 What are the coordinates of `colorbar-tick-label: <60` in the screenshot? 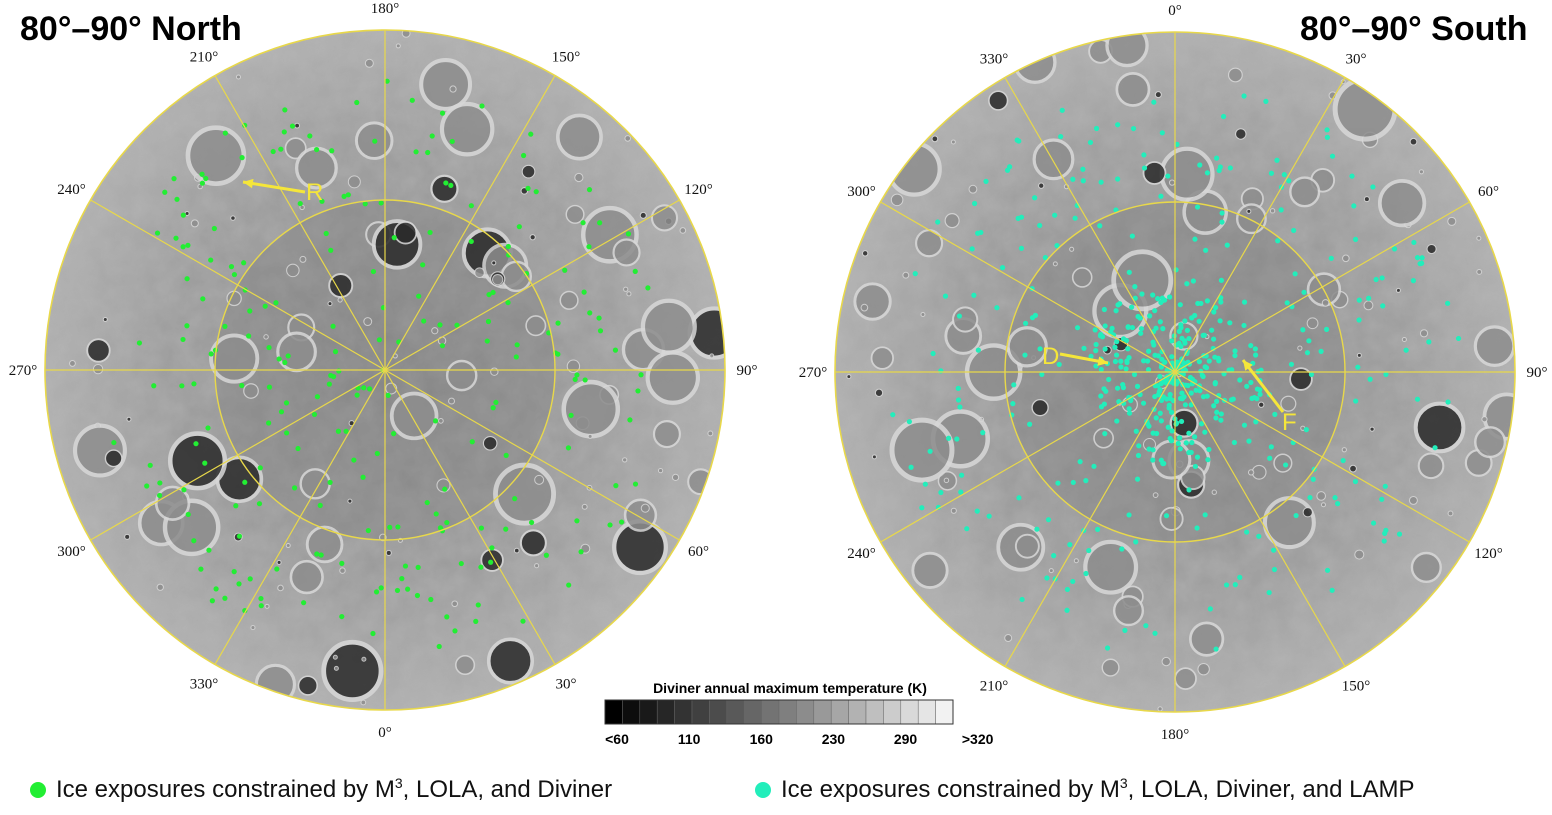 It's located at (617, 739).